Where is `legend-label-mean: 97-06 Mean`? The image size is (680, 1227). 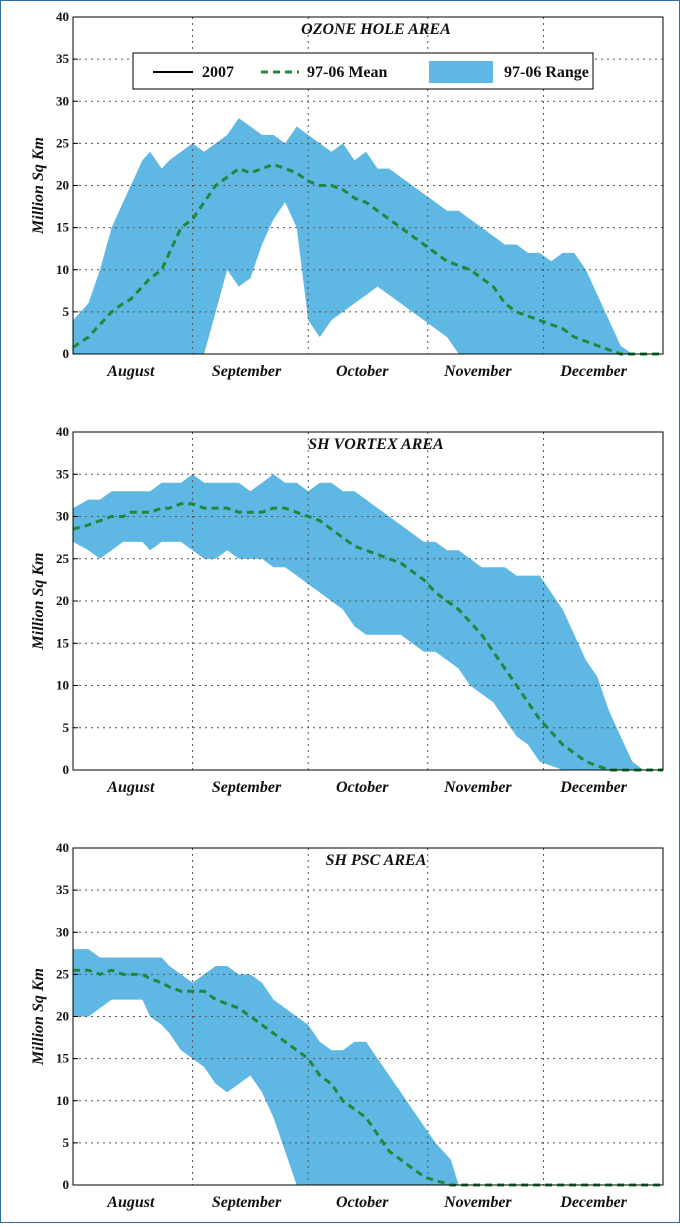
legend-label-mean: 97-06 Mean is located at coordinates (347, 72).